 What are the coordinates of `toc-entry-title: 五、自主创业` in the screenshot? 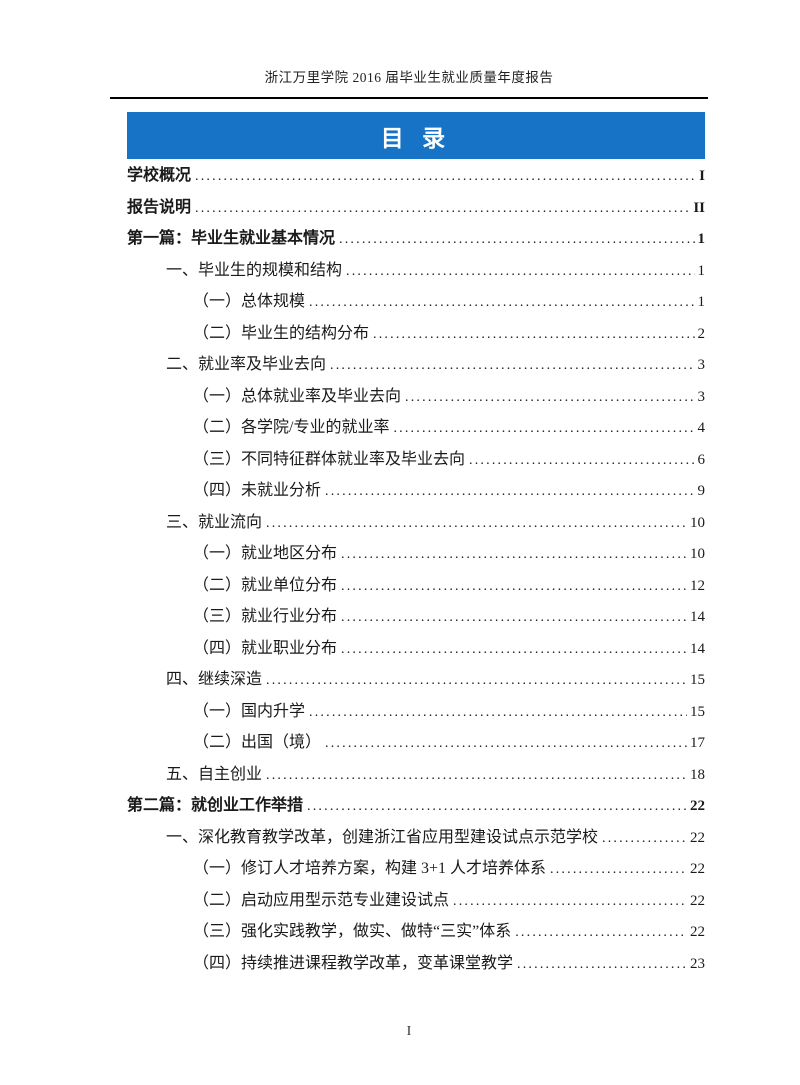 It's located at (214, 774).